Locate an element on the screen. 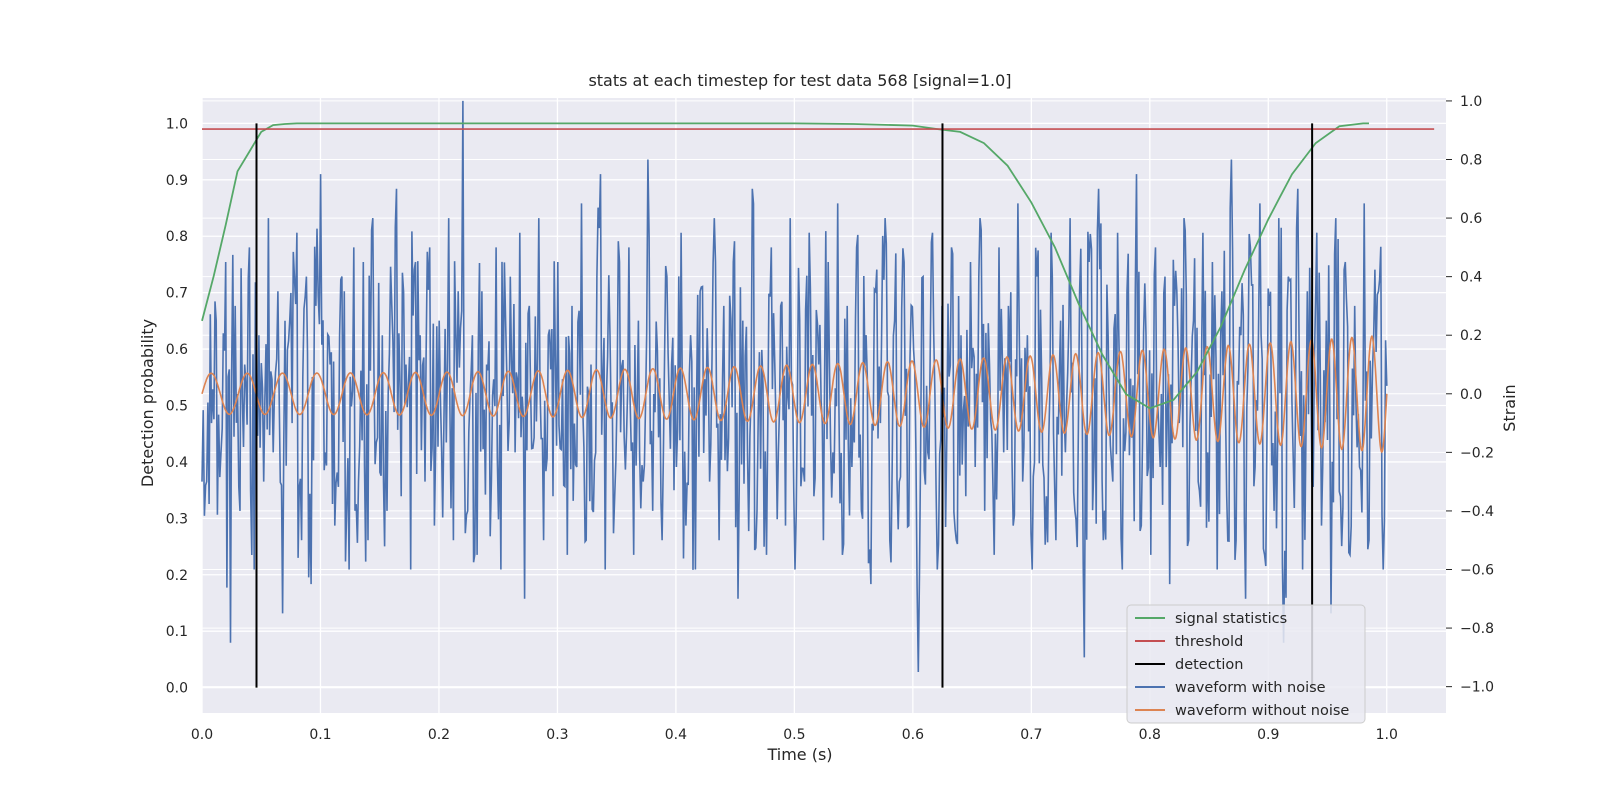  y2-tick-label: 0.8 is located at coordinates (1471, 161).